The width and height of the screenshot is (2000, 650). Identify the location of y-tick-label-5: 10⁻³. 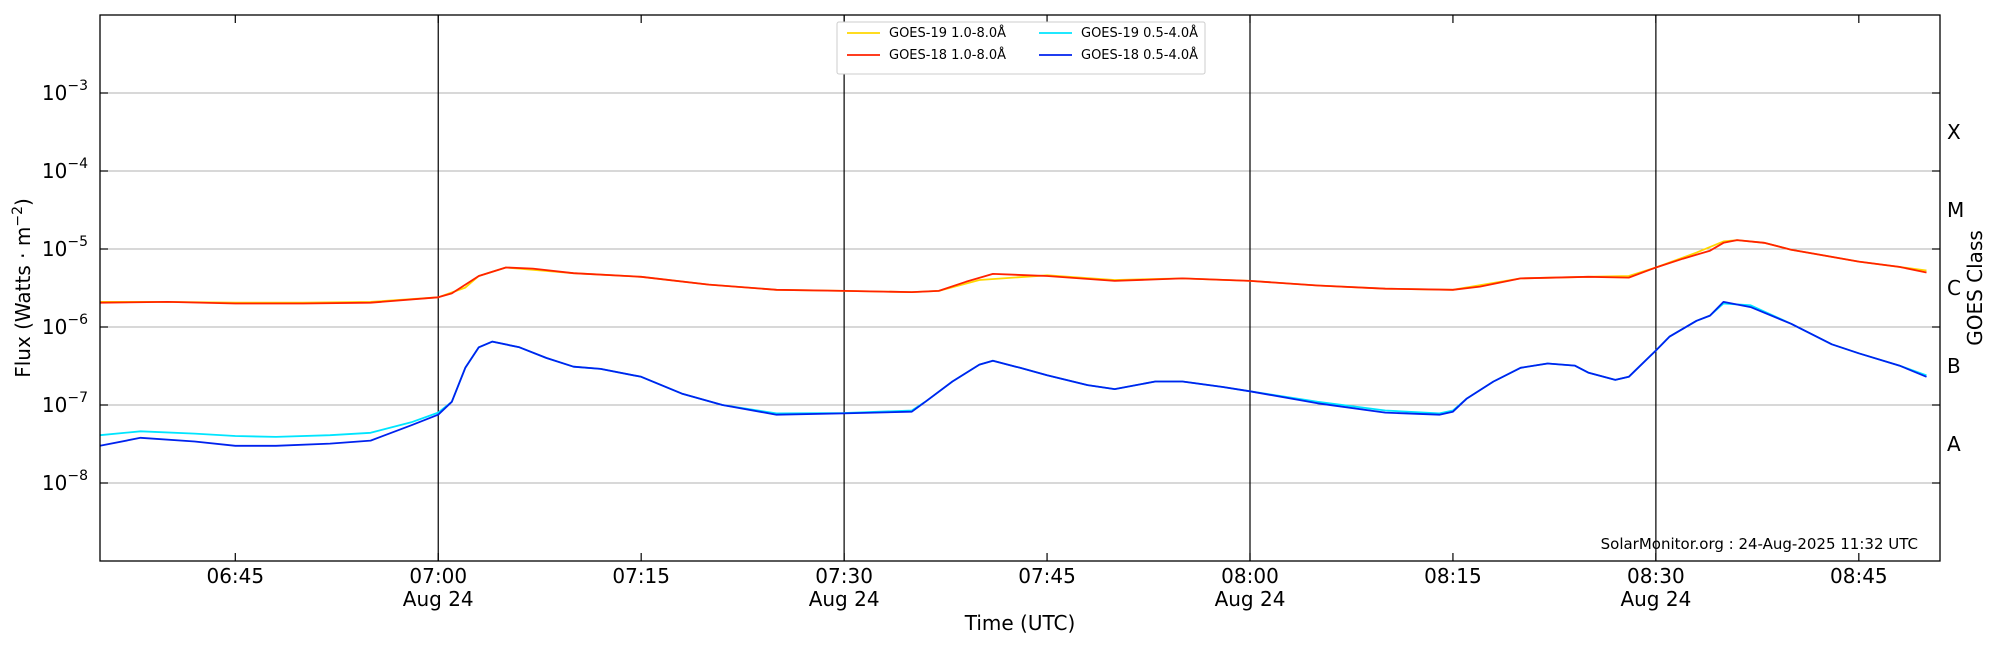
(65, 91).